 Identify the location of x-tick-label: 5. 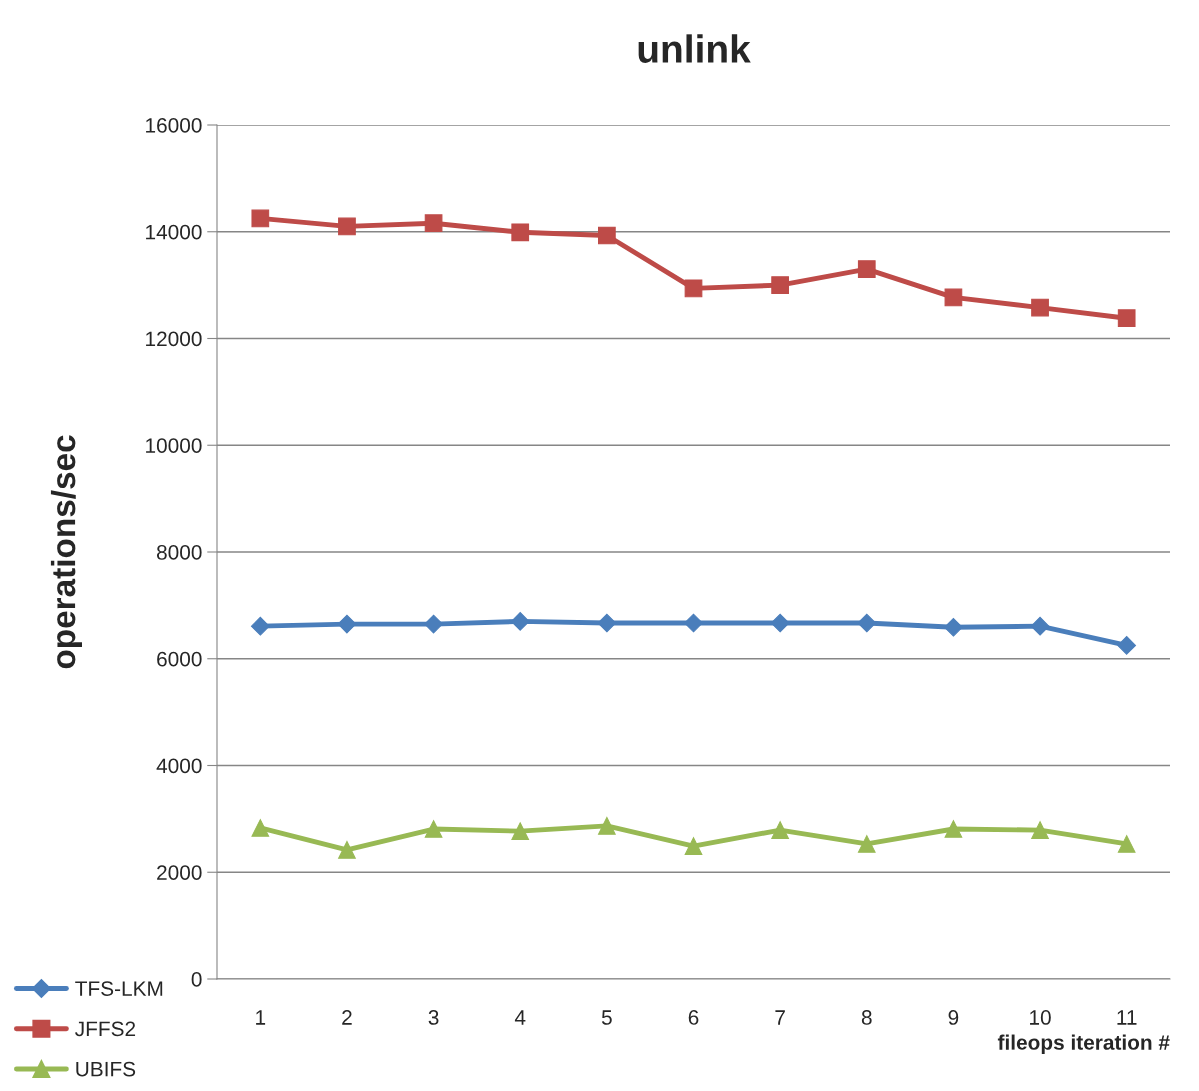
(606, 1017).